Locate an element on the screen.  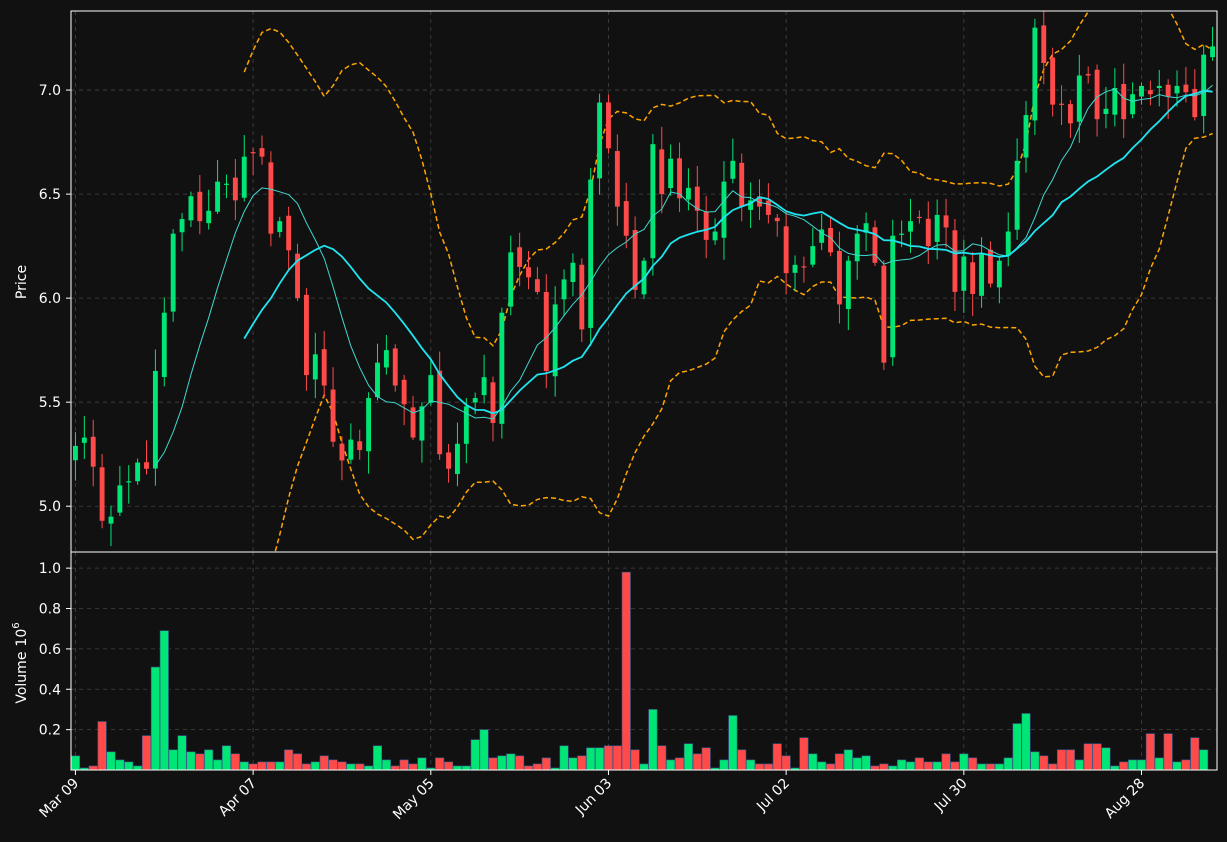
price-axis-label: Price is located at coordinates (22, 282).